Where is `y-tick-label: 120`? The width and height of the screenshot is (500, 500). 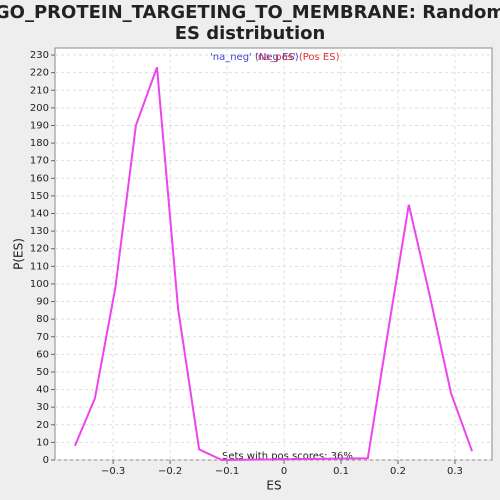
y-tick-label: 120 is located at coordinates (39, 249).